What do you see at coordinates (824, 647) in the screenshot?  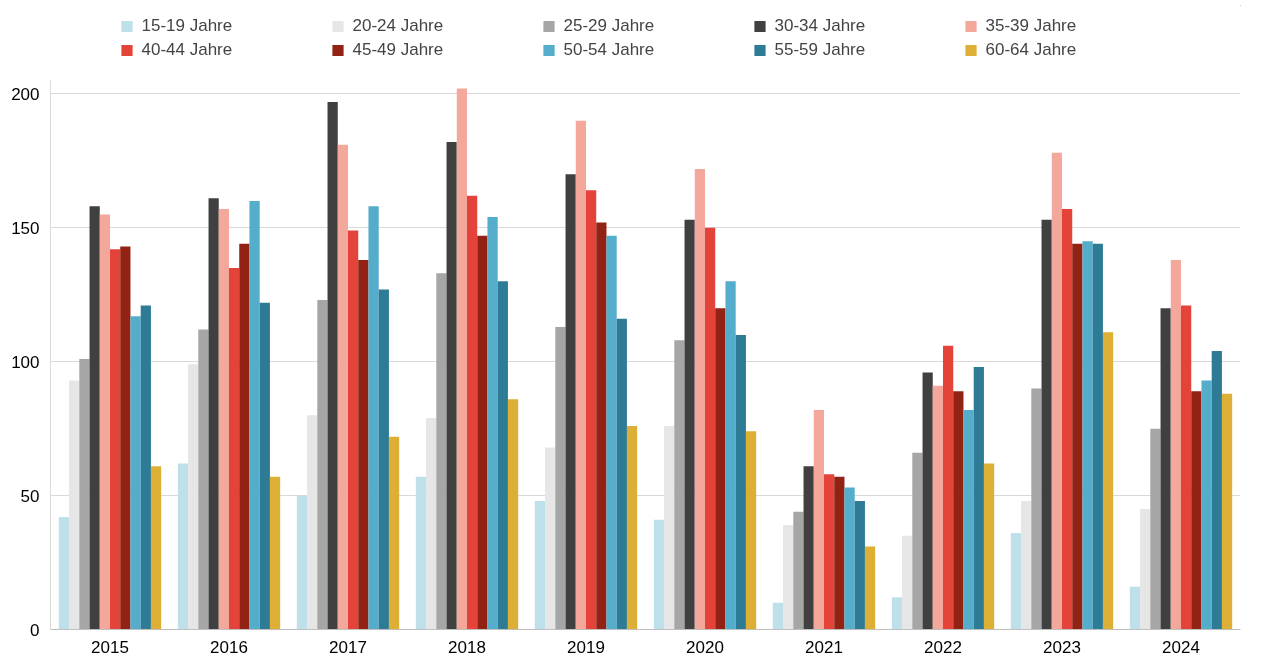 I see `x-tick-label: 2021` at bounding box center [824, 647].